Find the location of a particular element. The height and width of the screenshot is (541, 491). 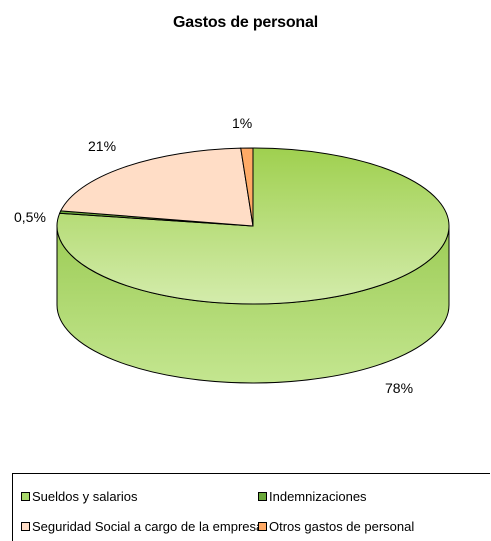

legend-item-seguridad-social: Seguridad Social a cargo de la empresa is located at coordinates (142, 526).